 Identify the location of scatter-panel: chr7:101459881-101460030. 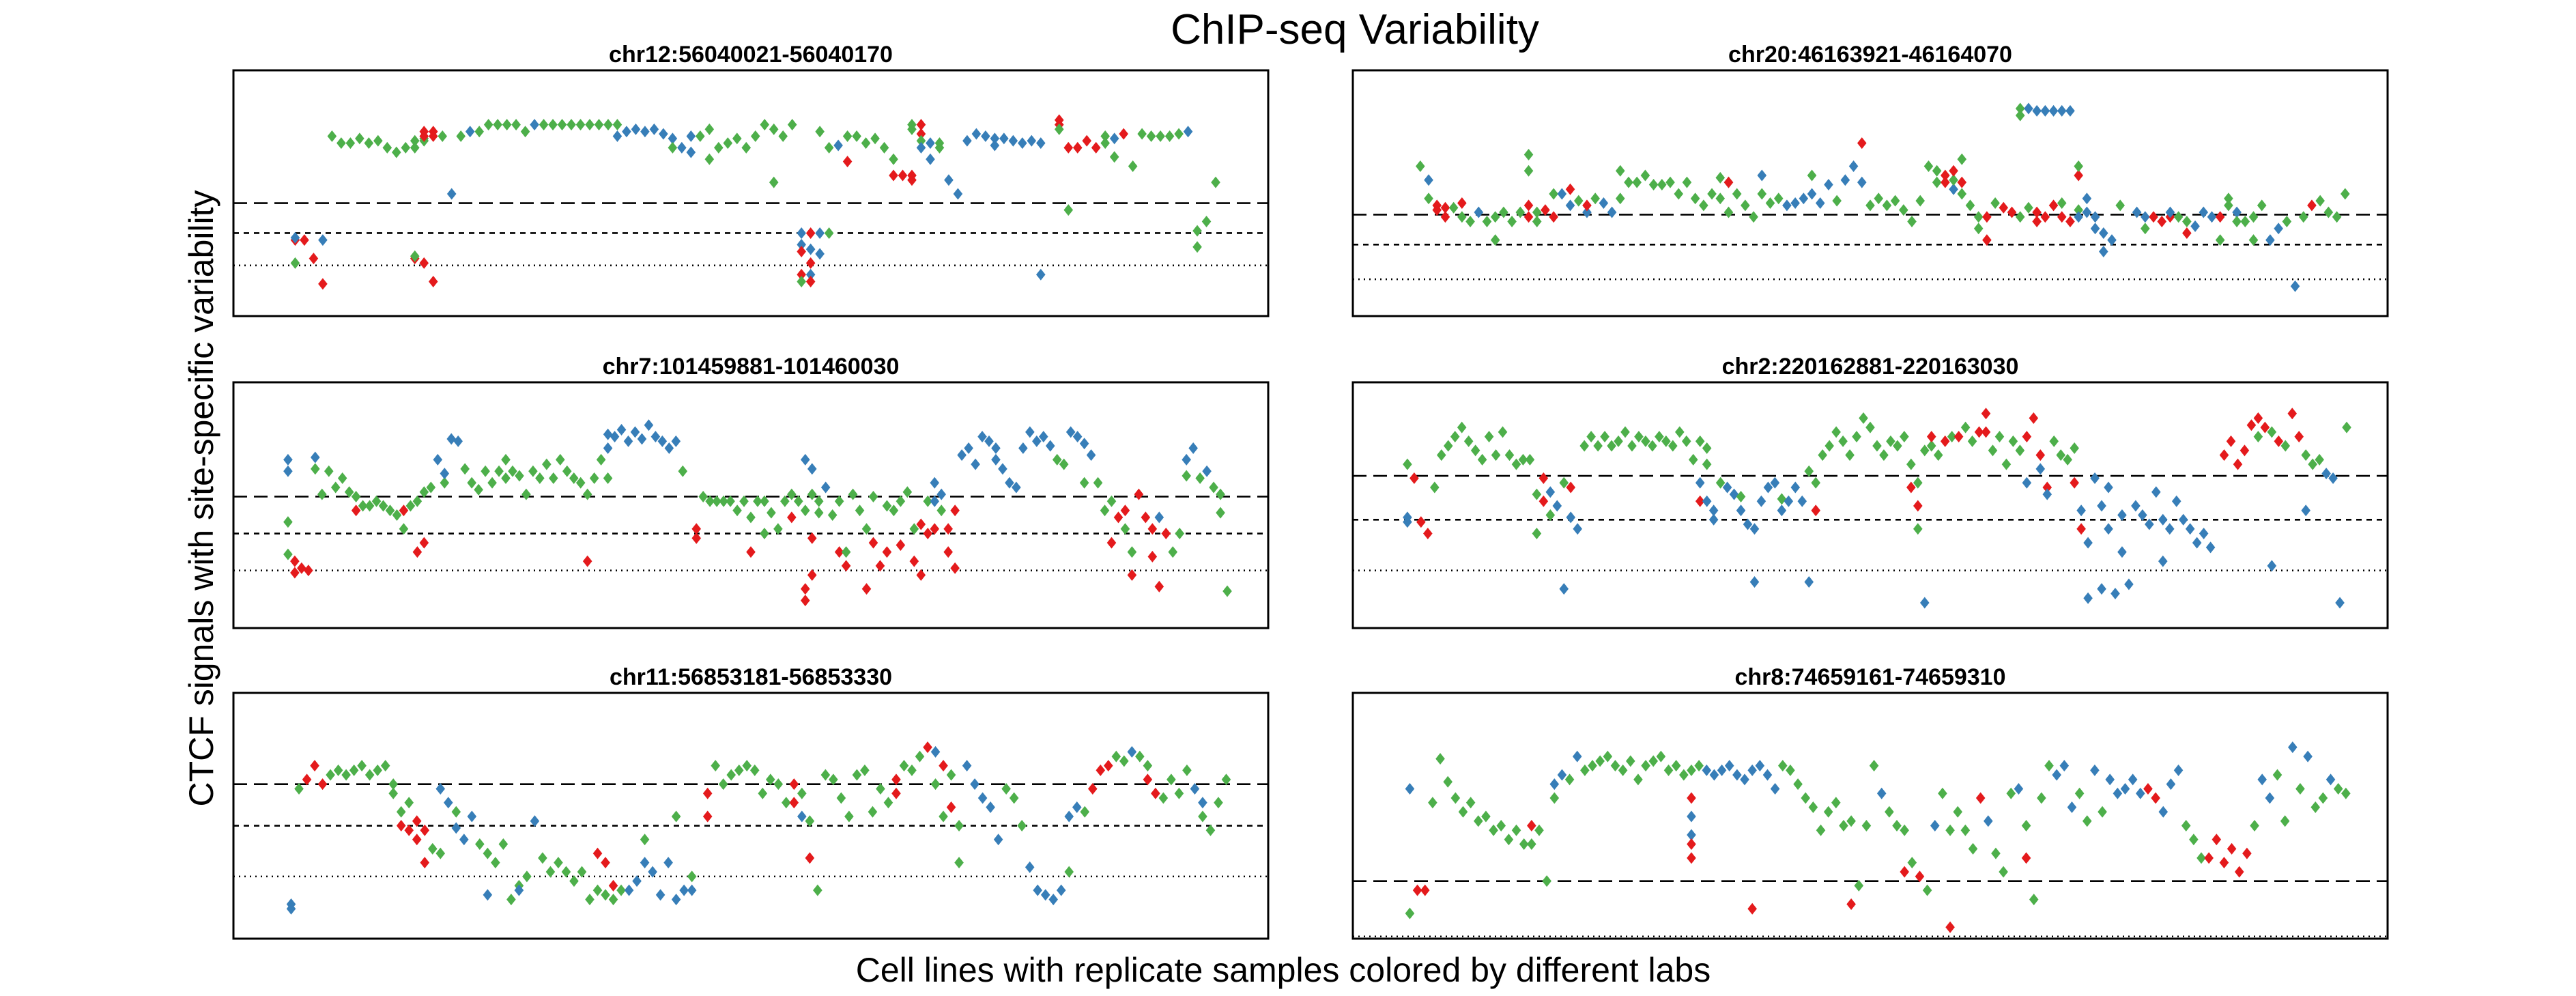
(751, 491).